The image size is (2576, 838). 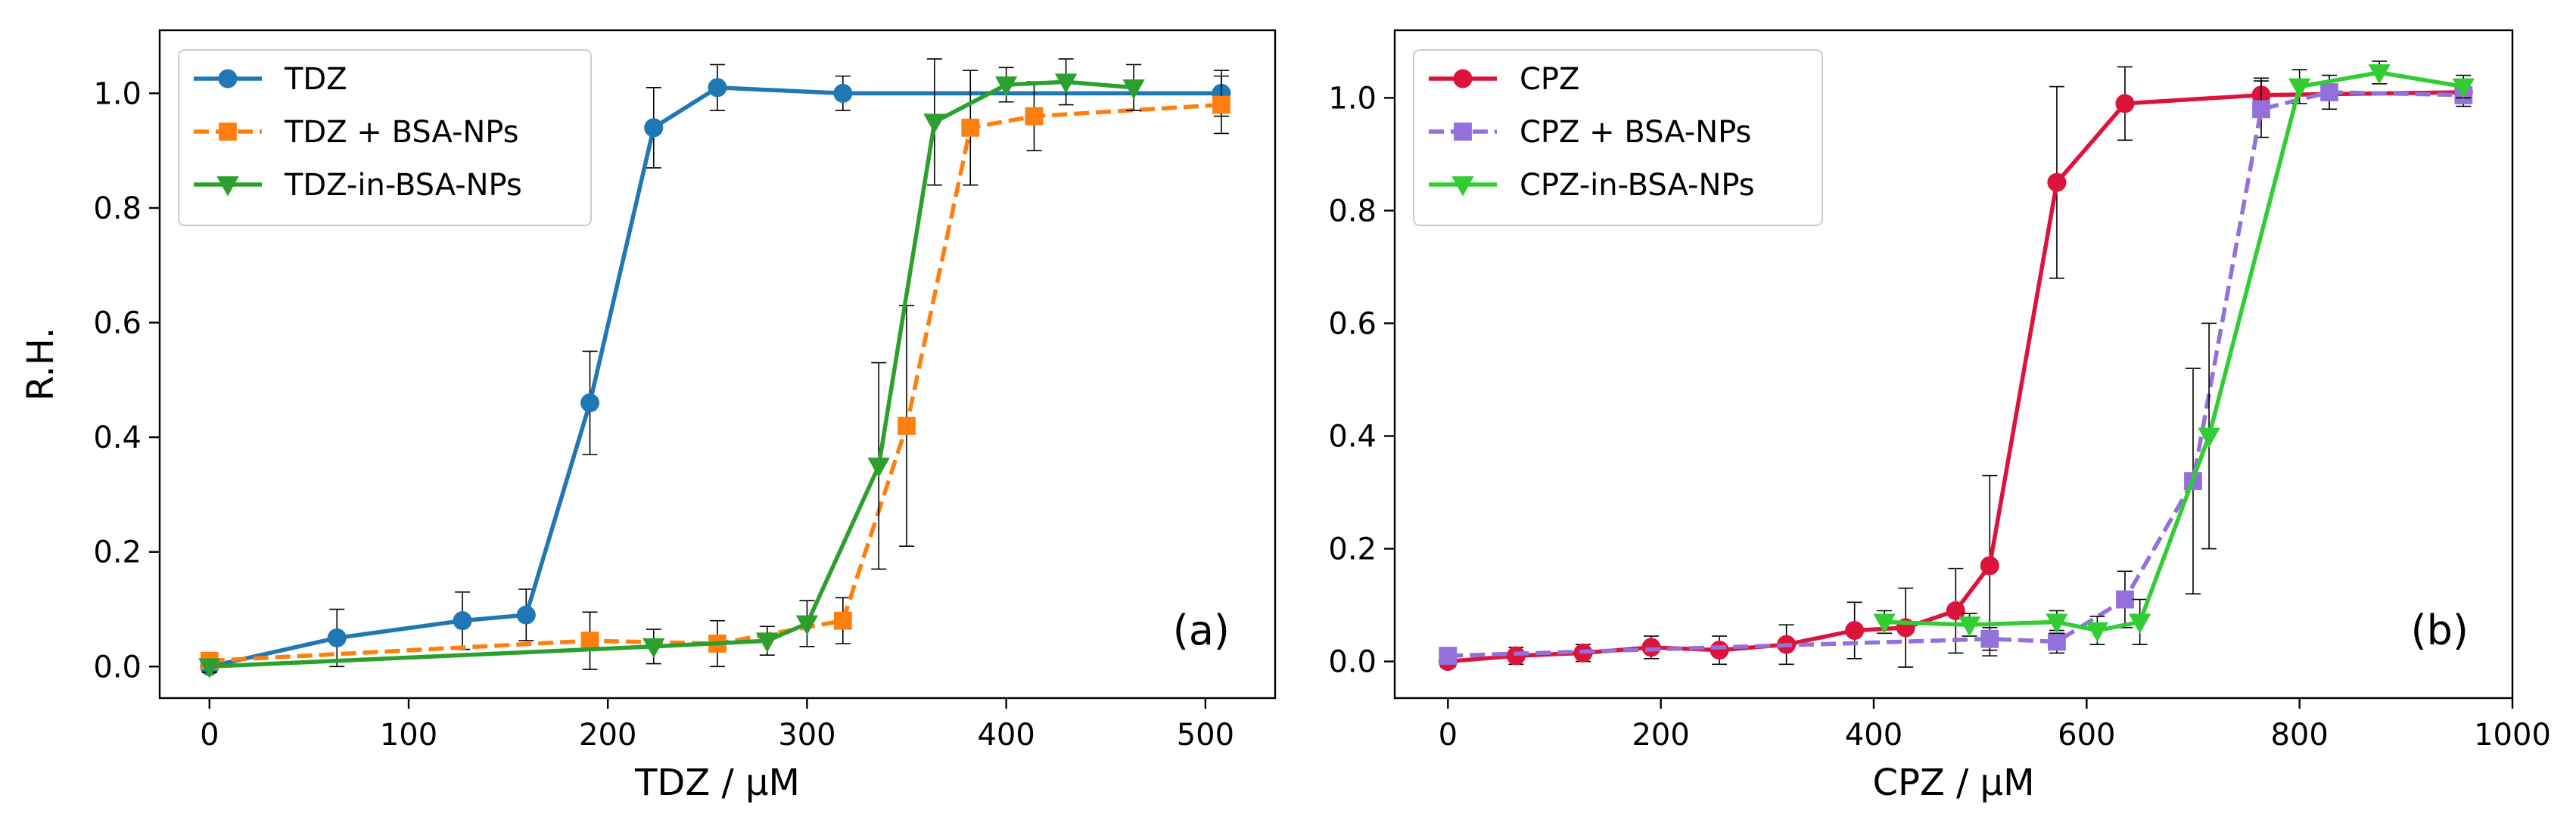 What do you see at coordinates (1205, 735) in the screenshot?
I see `x-tick-label: 500` at bounding box center [1205, 735].